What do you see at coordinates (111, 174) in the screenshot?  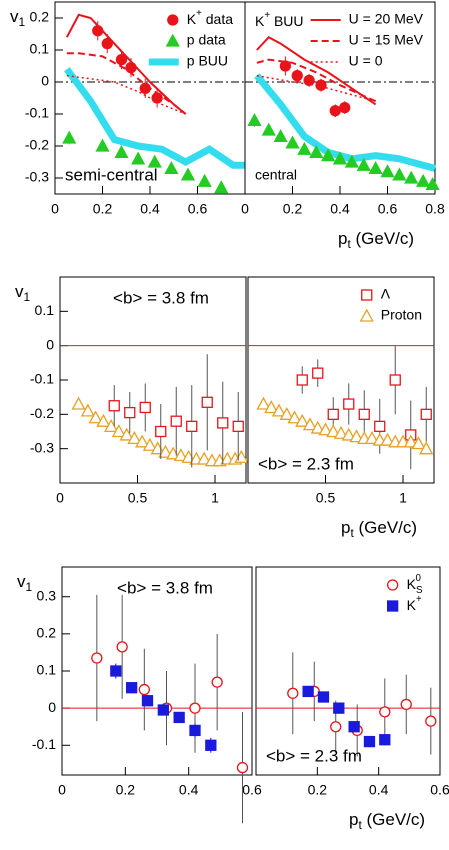 I see `annotation: semi-central` at bounding box center [111, 174].